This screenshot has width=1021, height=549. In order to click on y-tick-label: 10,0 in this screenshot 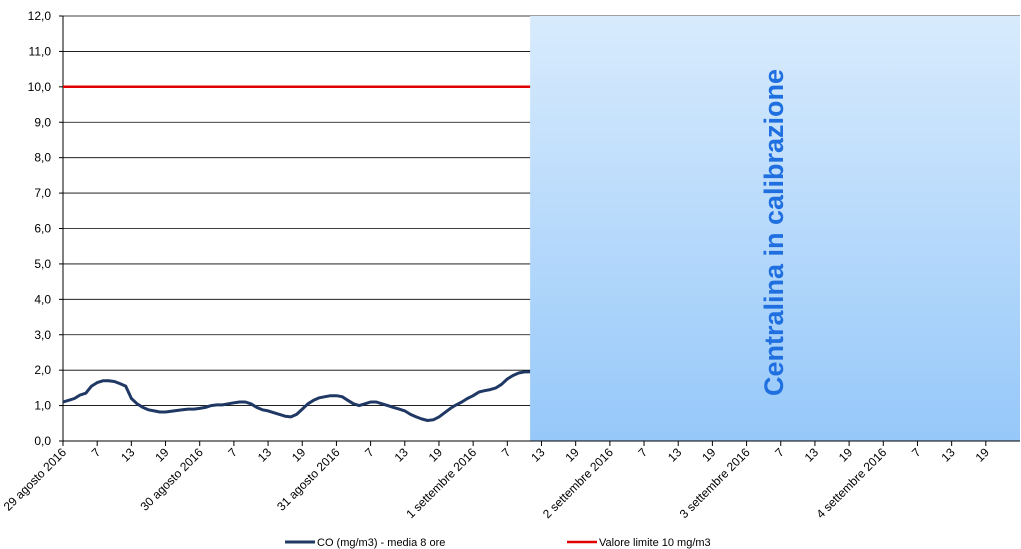, I will do `click(40, 87)`.